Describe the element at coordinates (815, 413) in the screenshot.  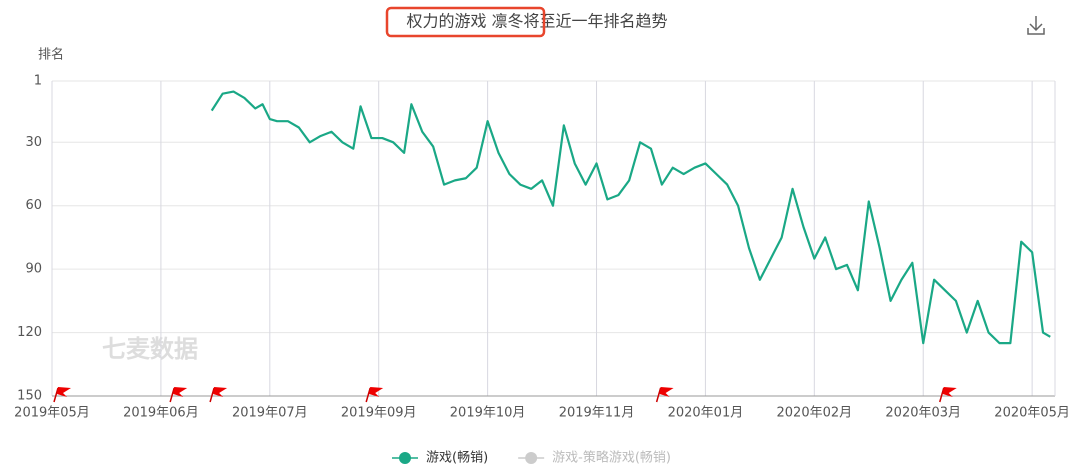
I see `x-tick-label: 2020年02月` at that location.